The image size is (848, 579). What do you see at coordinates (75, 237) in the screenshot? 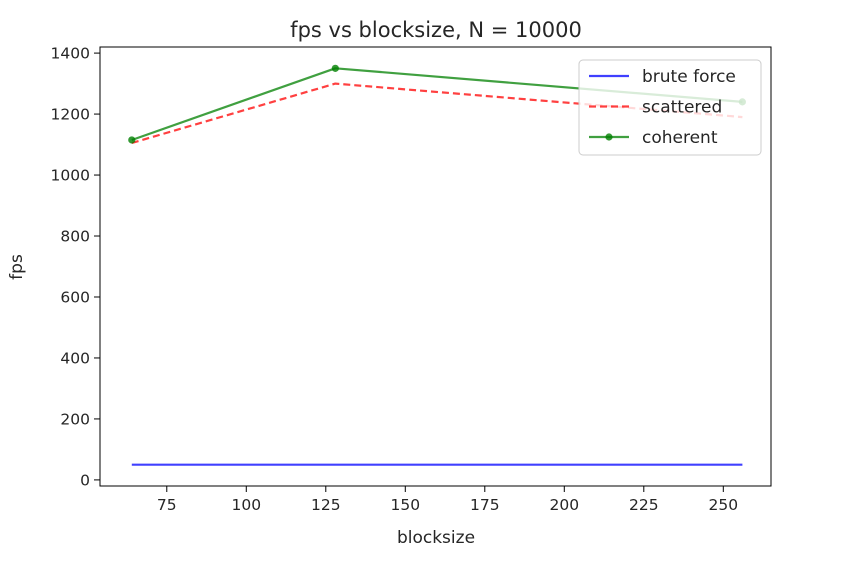
I see `y-tick-label: 800` at bounding box center [75, 237].